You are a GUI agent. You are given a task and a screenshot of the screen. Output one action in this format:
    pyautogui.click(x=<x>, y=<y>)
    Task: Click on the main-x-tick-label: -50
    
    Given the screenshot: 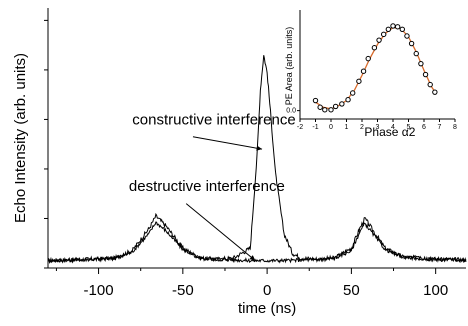 What is the action you would take?
    pyautogui.click(x=183, y=290)
    